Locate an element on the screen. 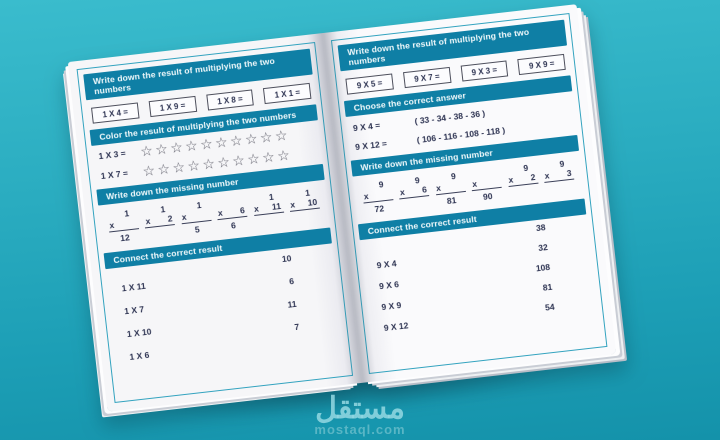 This screenshot has height=440, width=720. product: 5 is located at coordinates (197, 229).